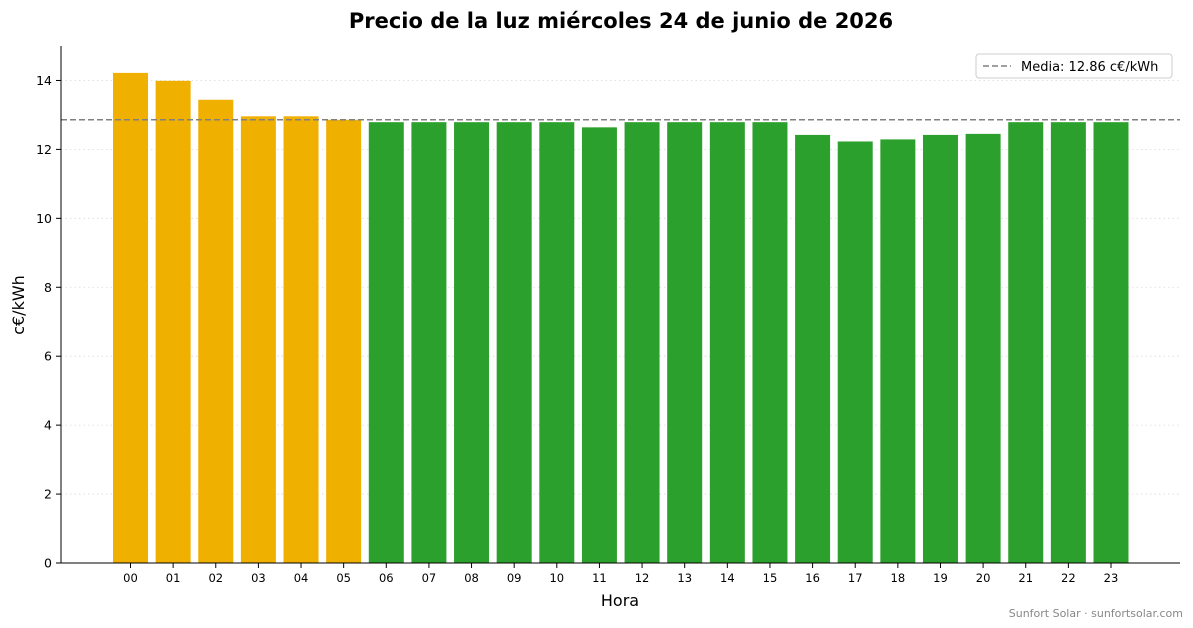 The image size is (1193, 628). What do you see at coordinates (599, 578) in the screenshot?
I see `x-tick-label: 11` at bounding box center [599, 578].